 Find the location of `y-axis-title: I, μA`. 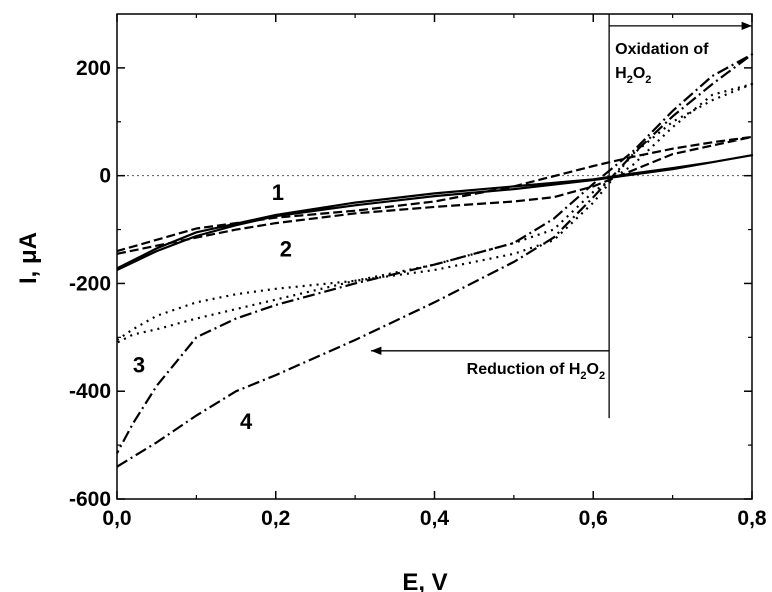

y-axis-title: I, μA is located at coordinates (28, 258).